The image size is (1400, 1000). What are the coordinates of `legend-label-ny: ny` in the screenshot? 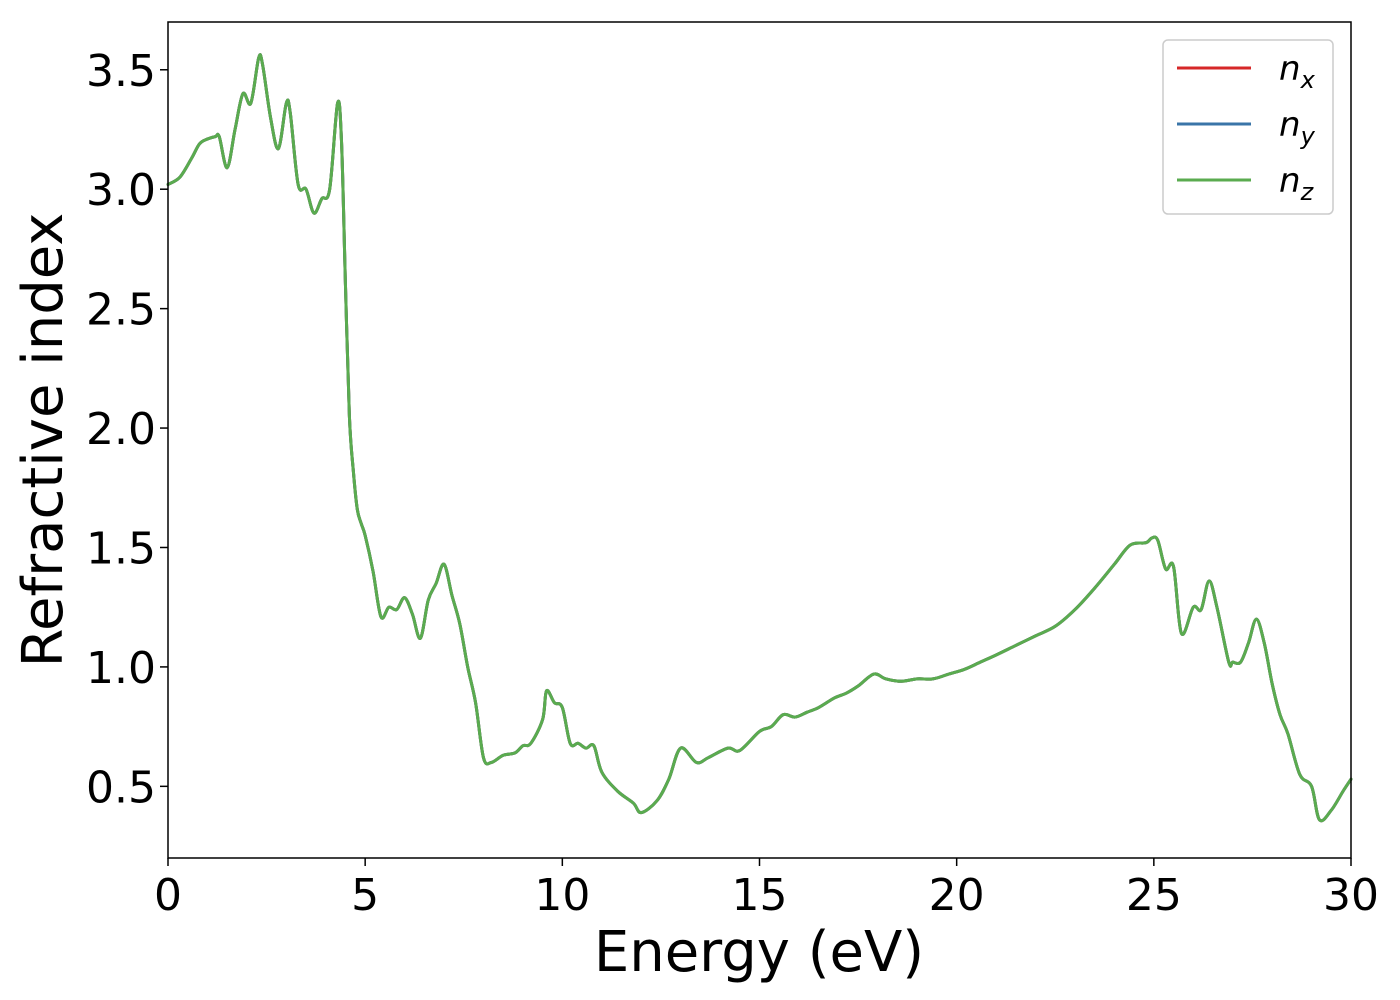 It's located at (1297, 127).